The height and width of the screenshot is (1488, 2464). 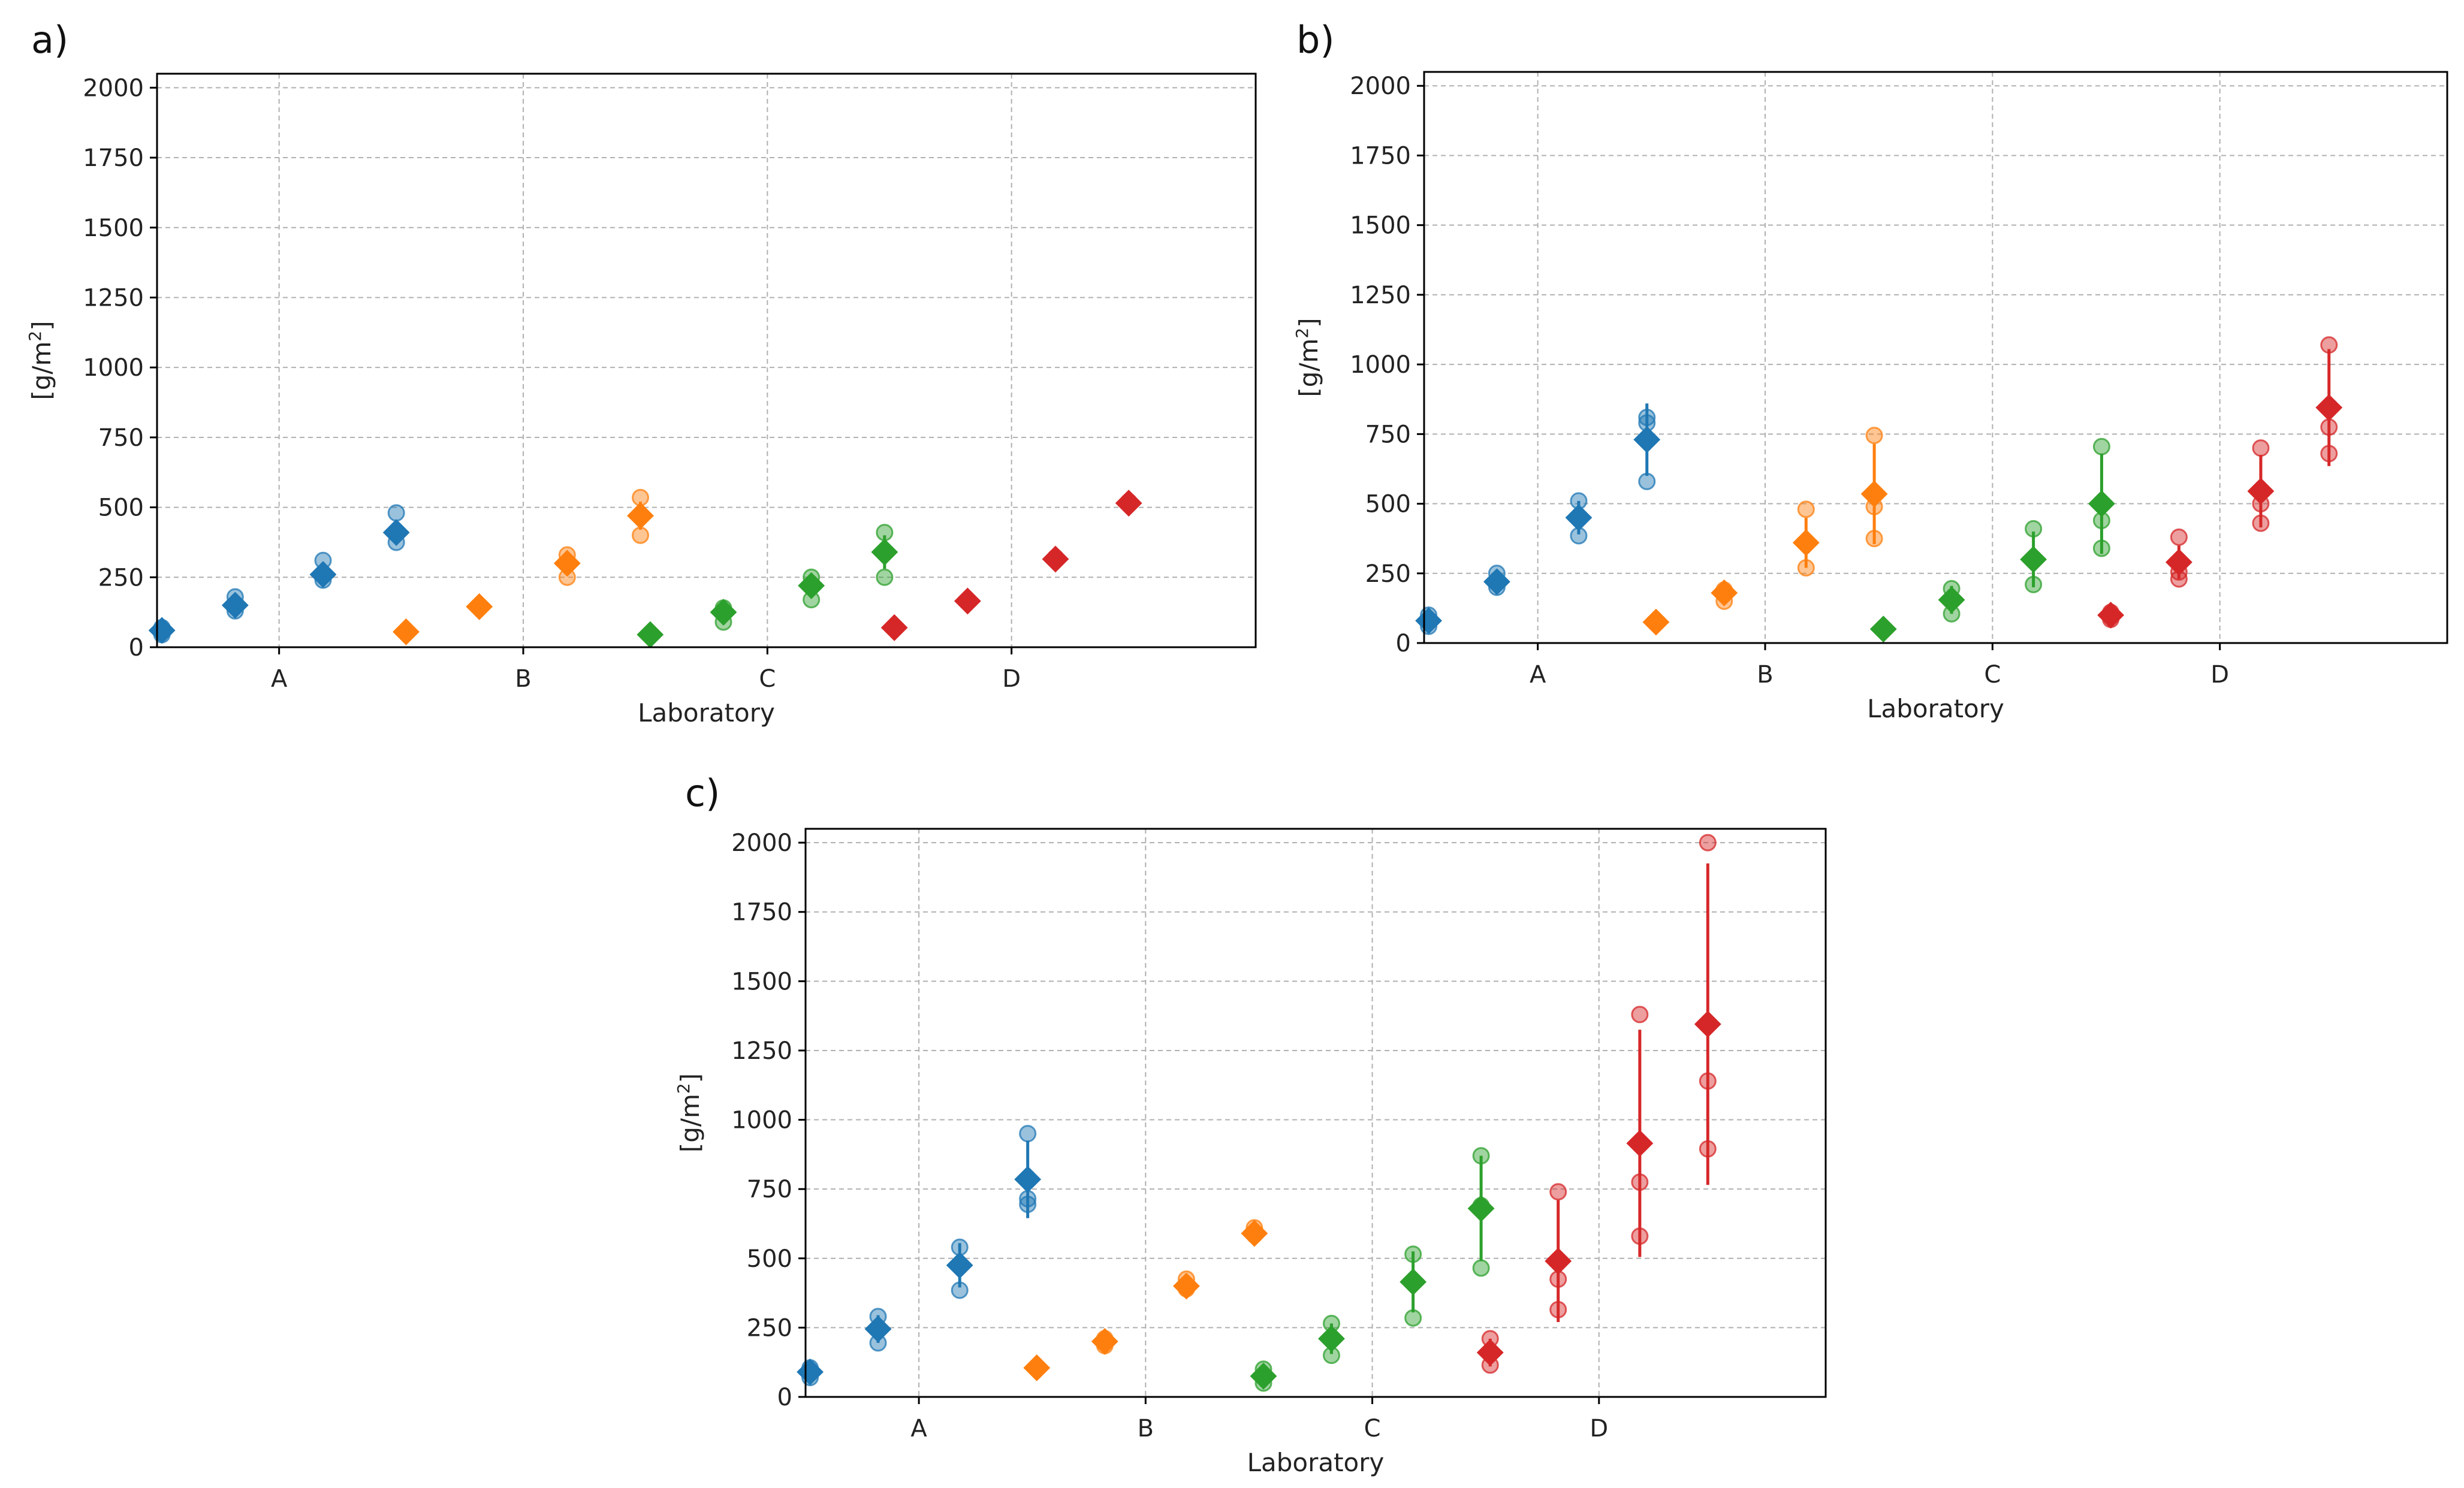 I want to click on y-tick-label: 1750, so click(x=1380, y=156).